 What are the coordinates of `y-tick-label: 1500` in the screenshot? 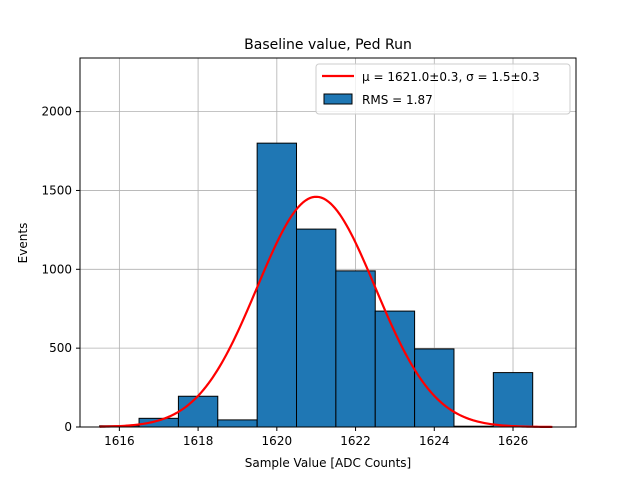 It's located at (56, 190).